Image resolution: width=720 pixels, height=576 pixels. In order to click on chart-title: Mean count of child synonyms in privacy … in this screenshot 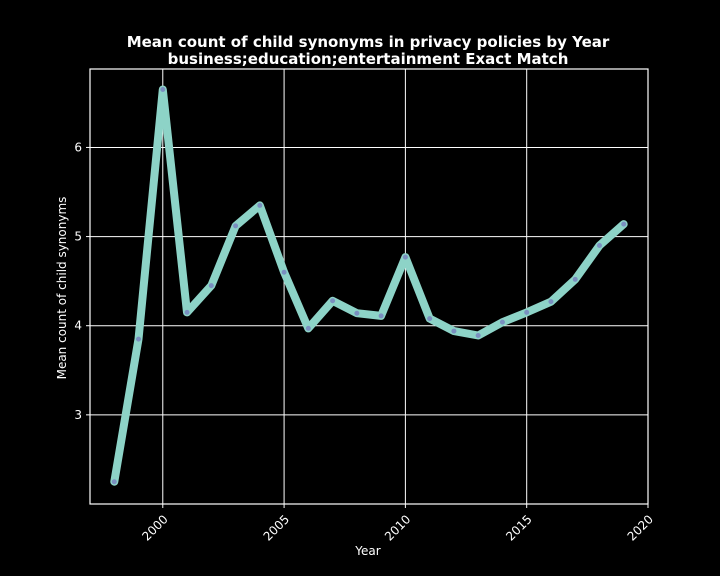, I will do `click(368, 42)`.